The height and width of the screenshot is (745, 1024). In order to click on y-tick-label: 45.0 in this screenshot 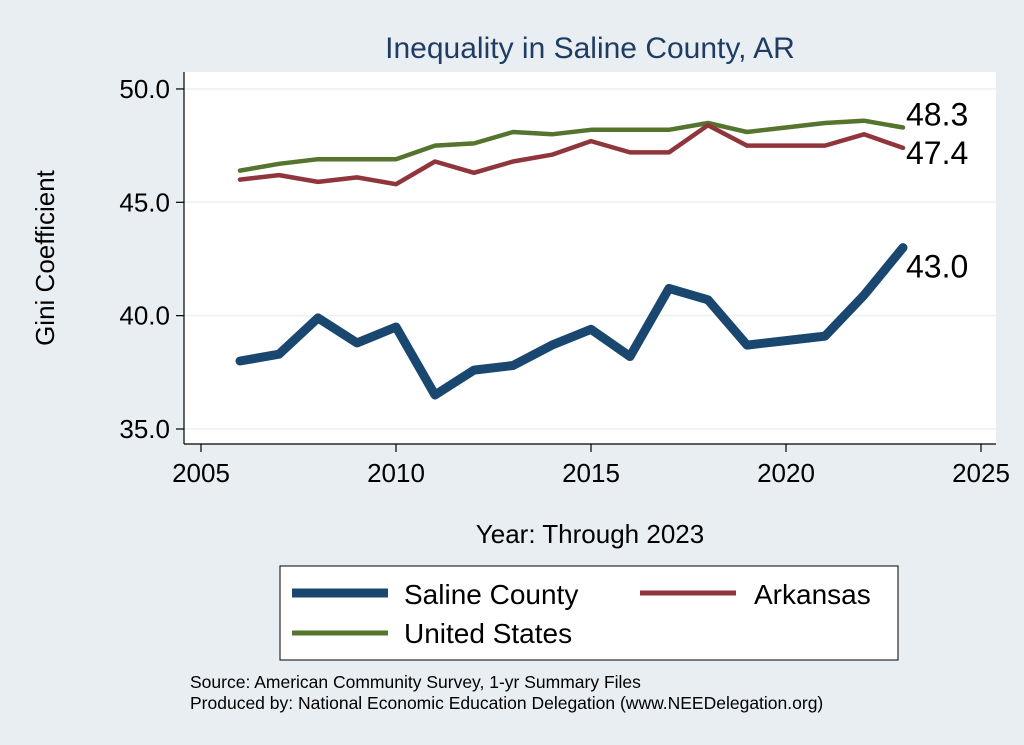, I will do `click(144, 202)`.